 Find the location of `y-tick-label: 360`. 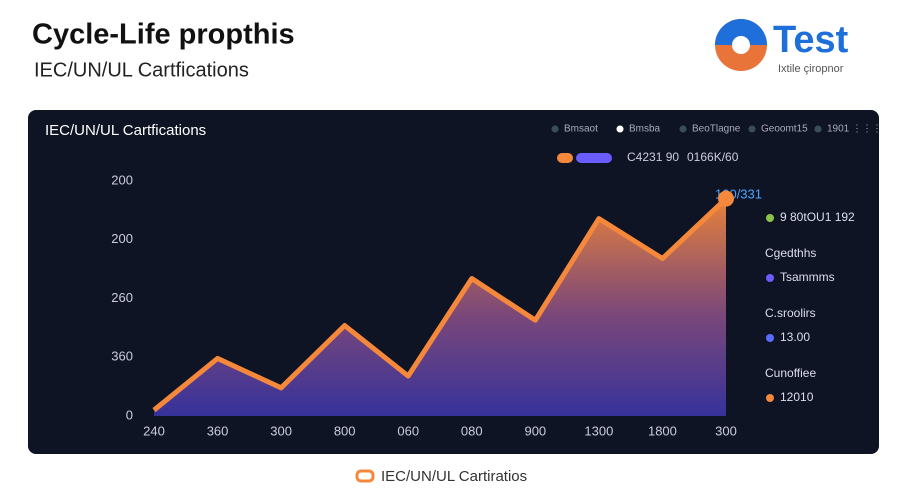

y-tick-label: 360 is located at coordinates (122, 356).